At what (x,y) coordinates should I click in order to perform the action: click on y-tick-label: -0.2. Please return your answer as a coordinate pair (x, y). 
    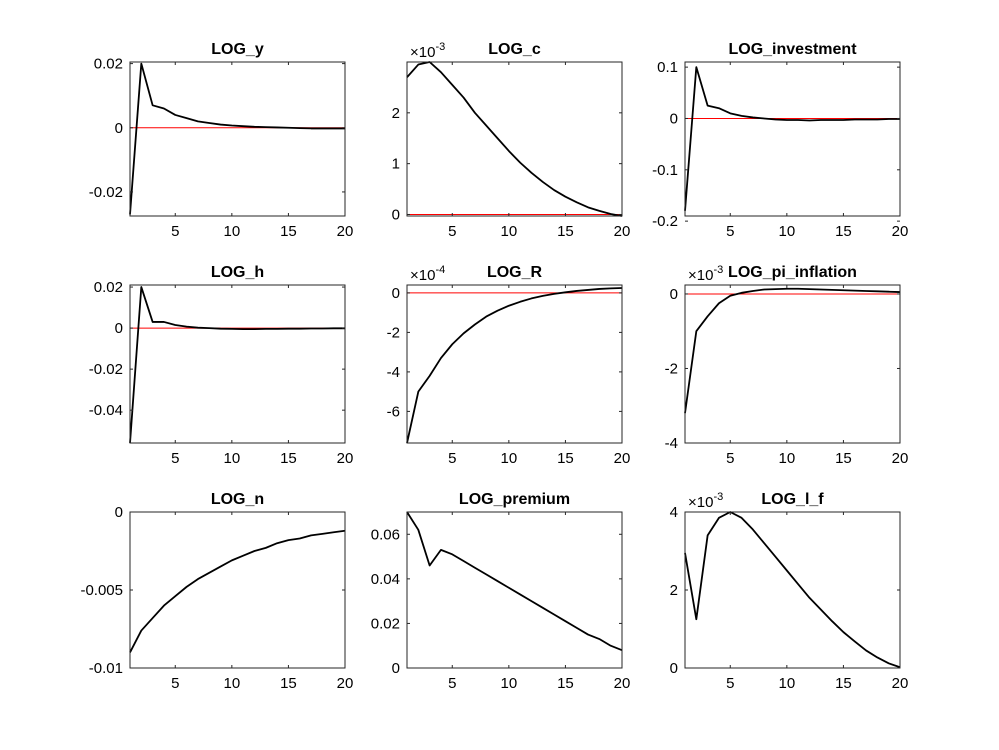
    Looking at the image, I should click on (665, 221).